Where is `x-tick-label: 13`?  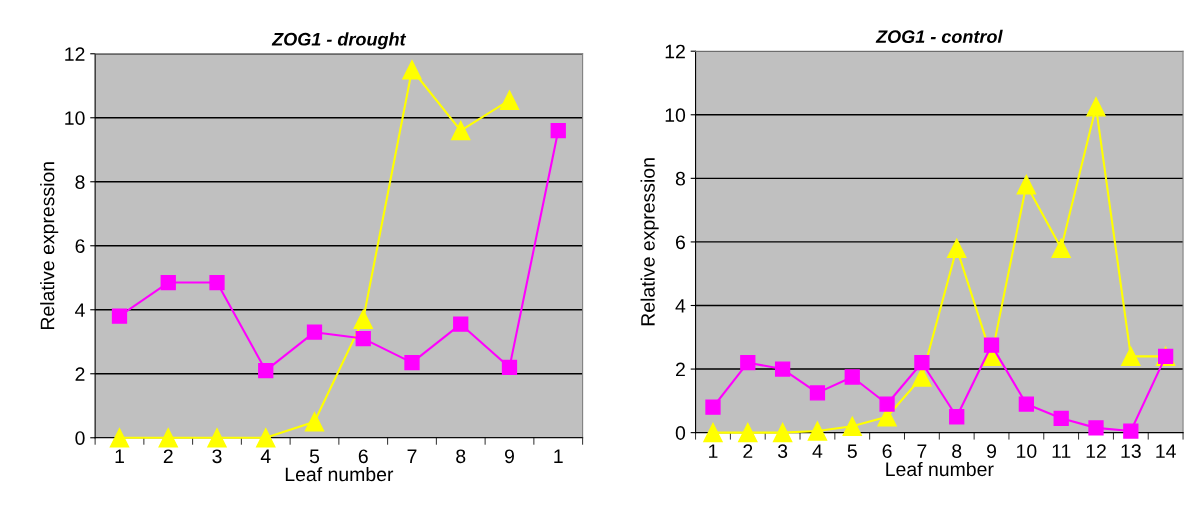 x-tick-label: 13 is located at coordinates (1131, 451).